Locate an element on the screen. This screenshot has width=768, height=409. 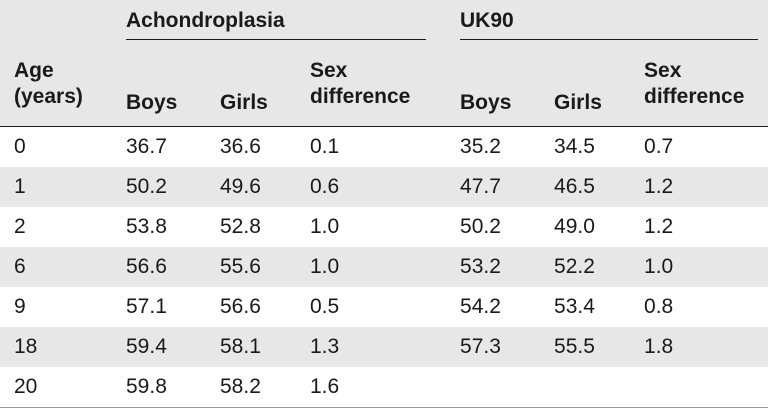
cell-age: 6 is located at coordinates (56, 267).